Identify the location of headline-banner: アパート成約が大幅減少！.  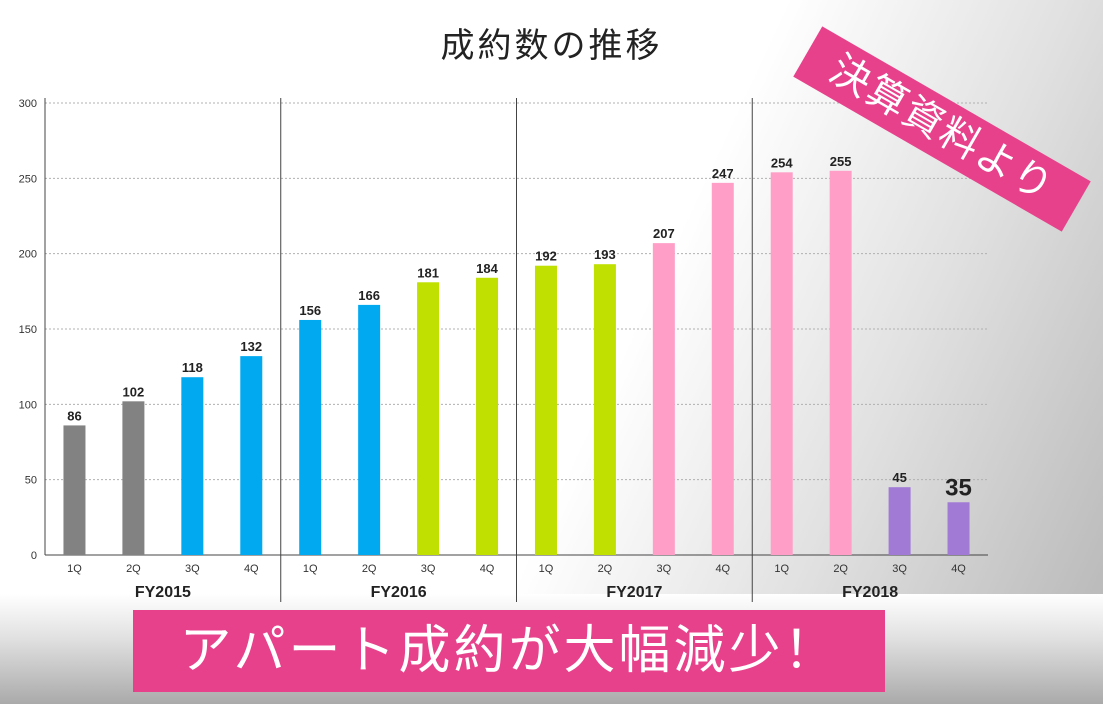
(509, 651).